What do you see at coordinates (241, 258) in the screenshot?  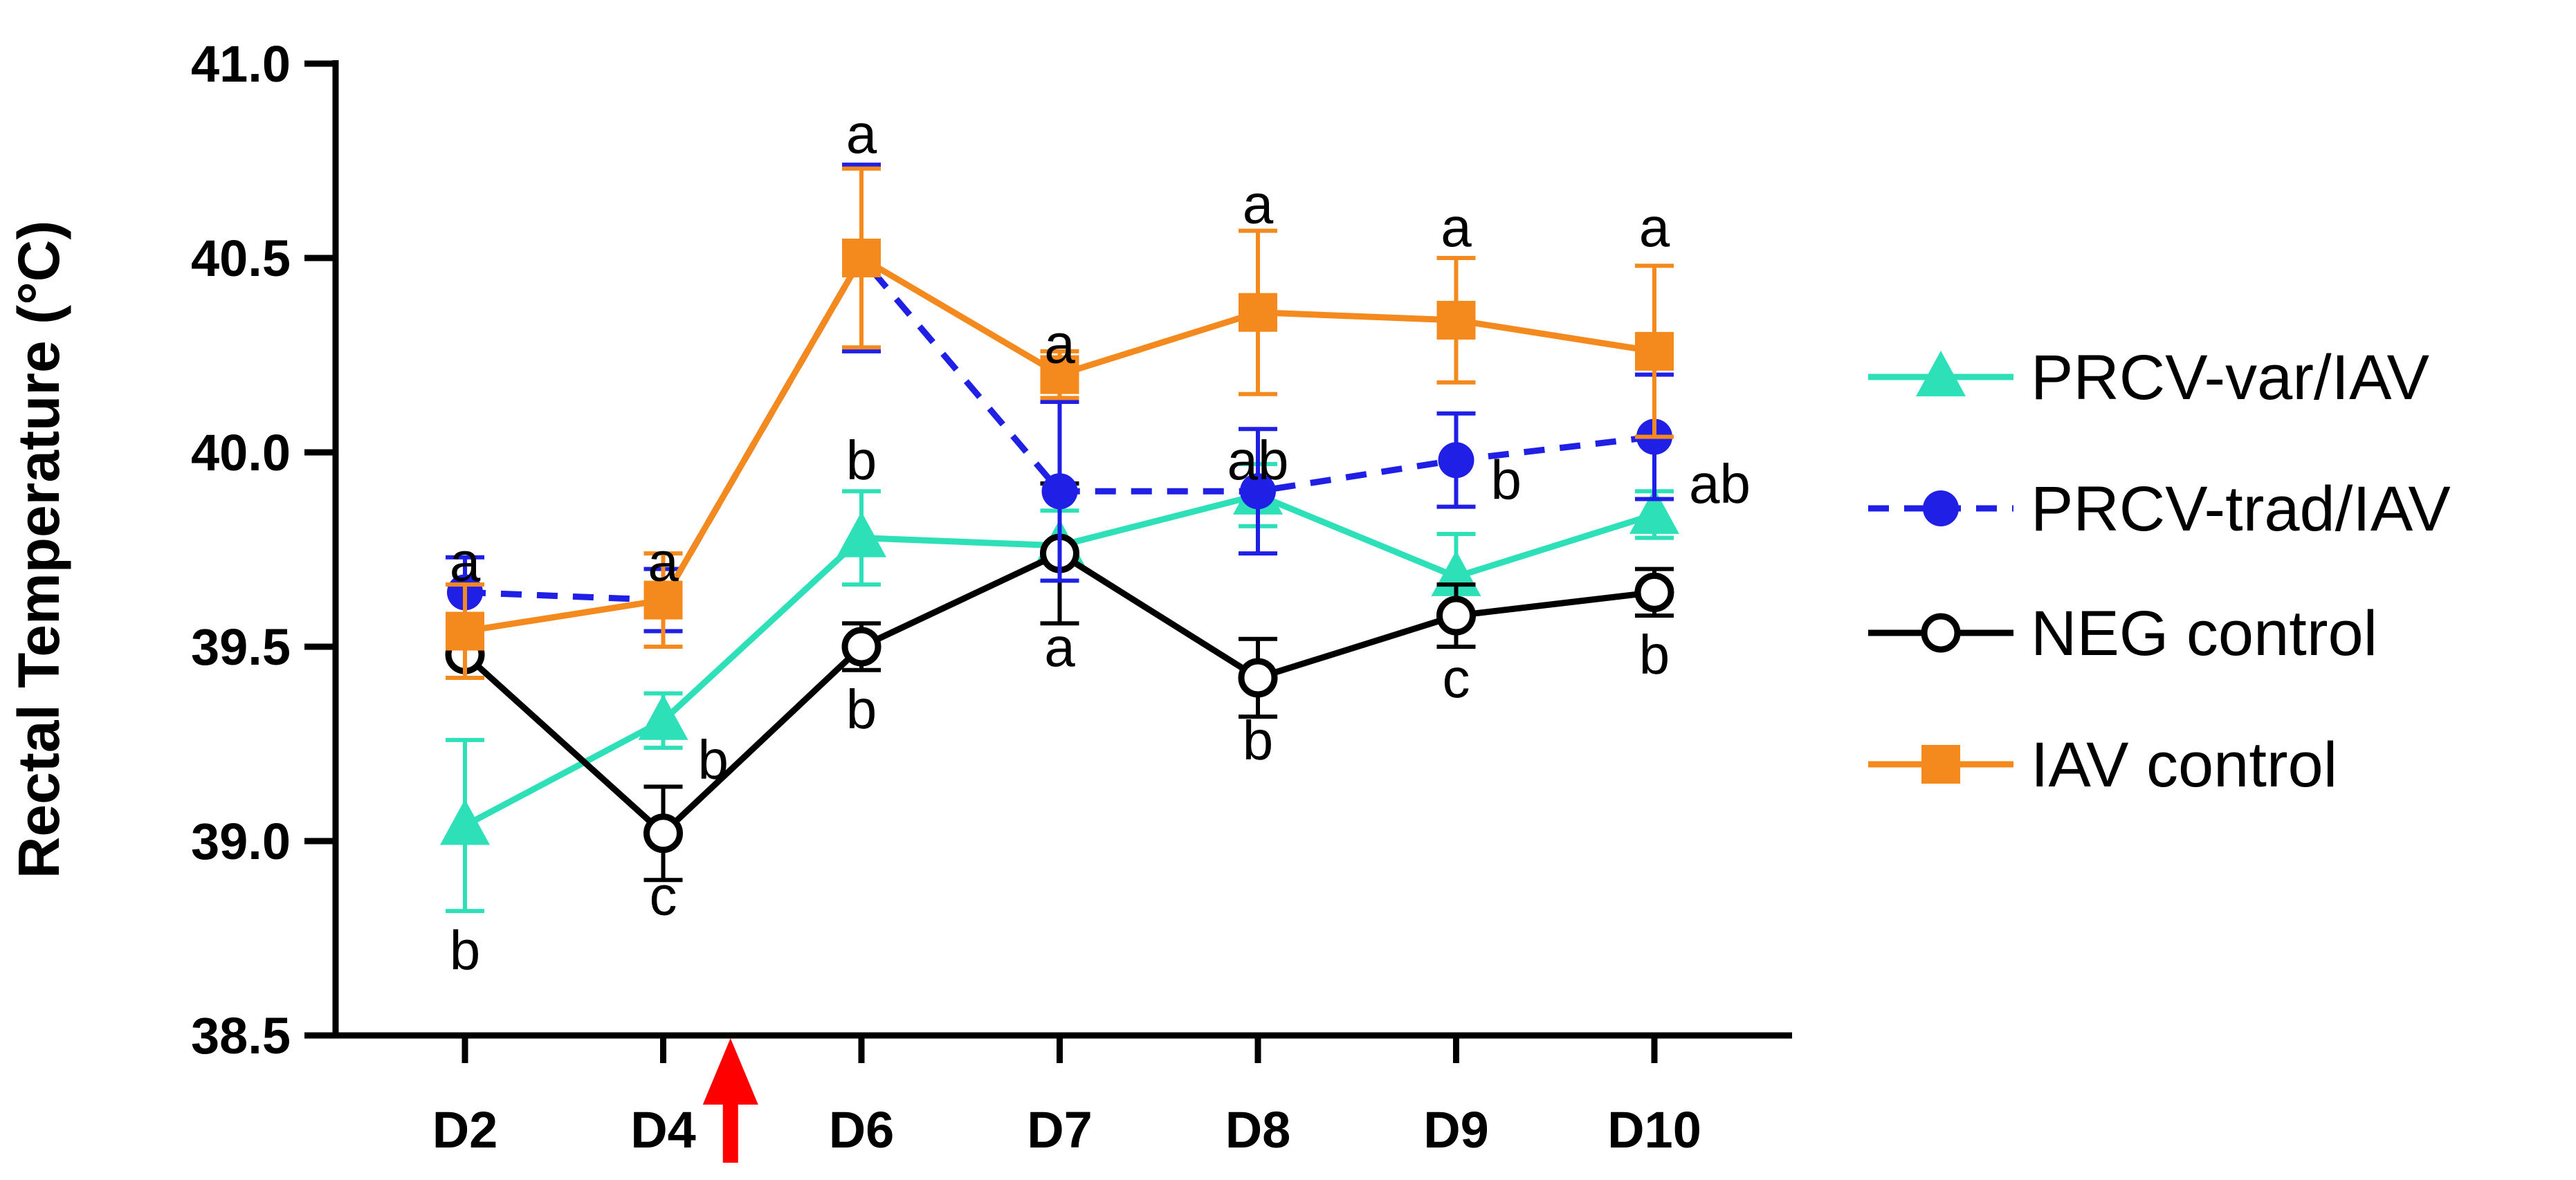 I see `y-tick-label: 40.5` at bounding box center [241, 258].